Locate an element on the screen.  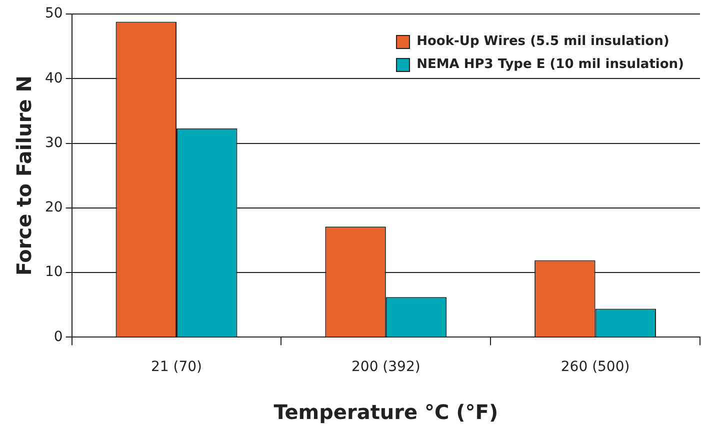
x-axis-title: Temperature °C (°F) is located at coordinates (386, 412).